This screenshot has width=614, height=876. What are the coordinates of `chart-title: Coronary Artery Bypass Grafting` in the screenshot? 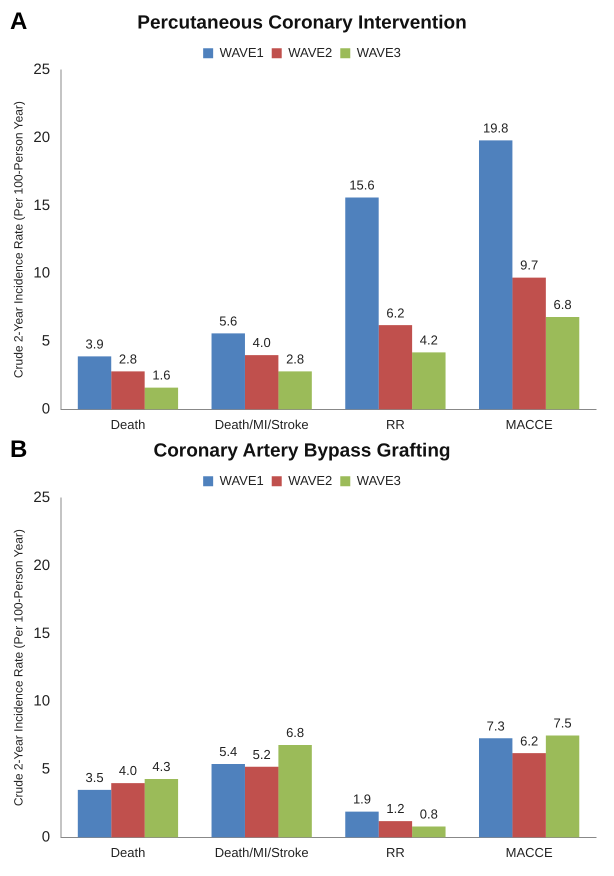 It's located at (302, 451).